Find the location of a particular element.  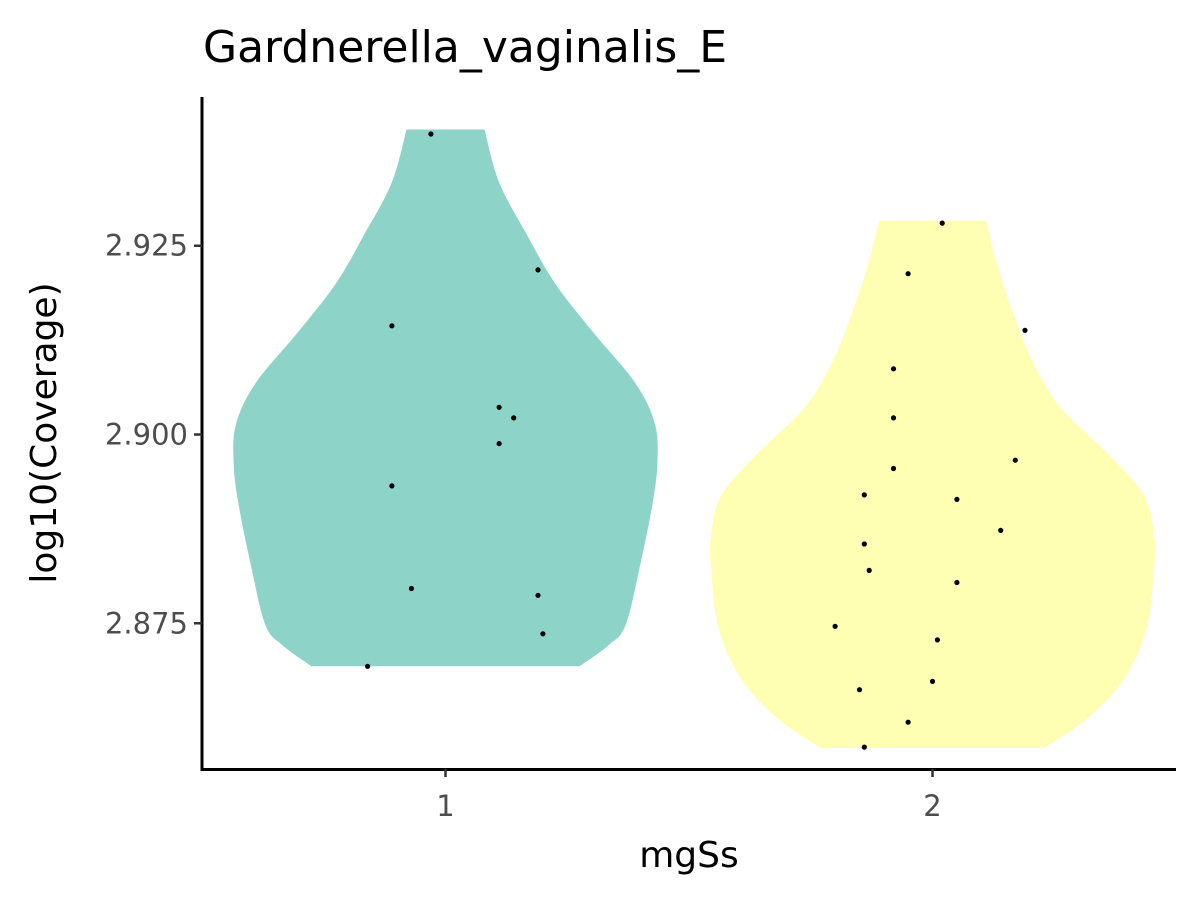

y-tick-label: 2.925 is located at coordinates (146, 246).